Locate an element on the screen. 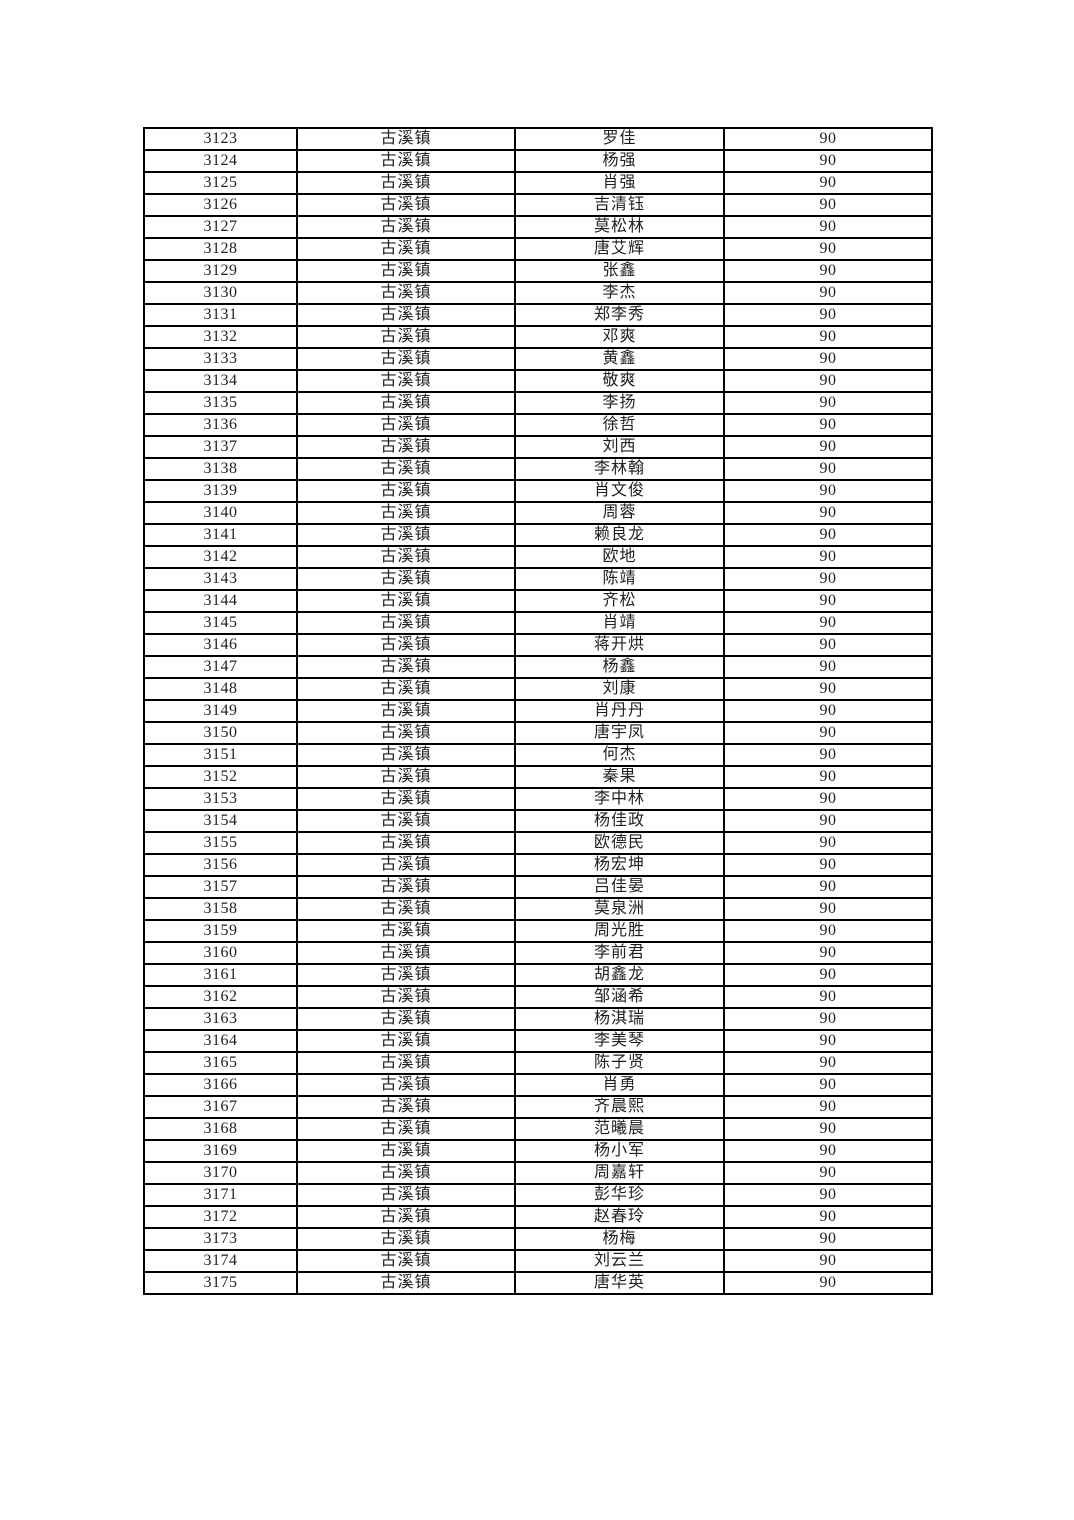 This screenshot has height=1520, width=1074. table-row: 3164 古溪镇 李美琴 90 is located at coordinates (538, 1041).